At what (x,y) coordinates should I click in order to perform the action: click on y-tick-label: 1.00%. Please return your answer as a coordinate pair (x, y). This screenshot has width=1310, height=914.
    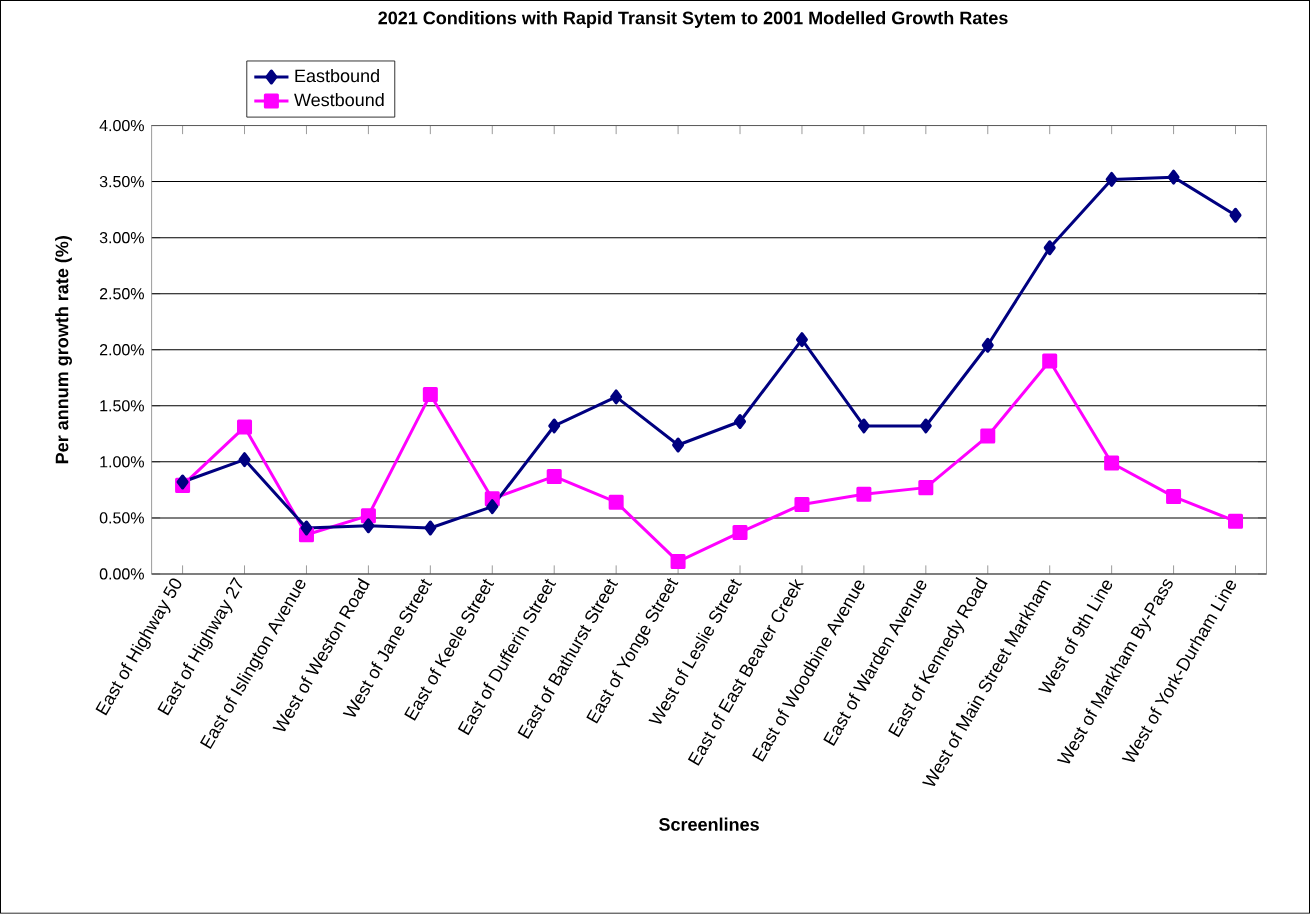
    Looking at the image, I should click on (122, 462).